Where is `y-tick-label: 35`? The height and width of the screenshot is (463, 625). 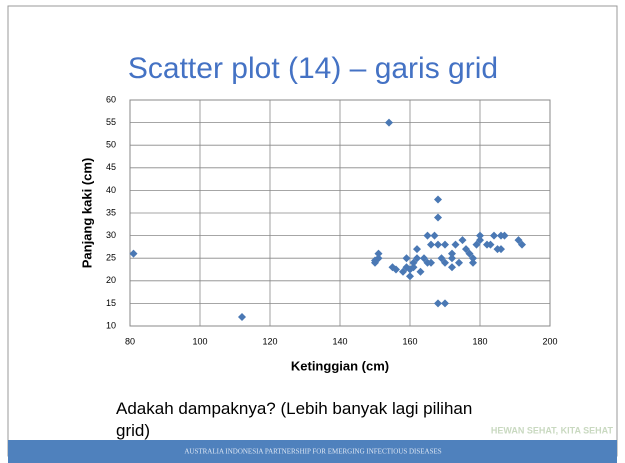 y-tick-label: 35 is located at coordinates (111, 212).